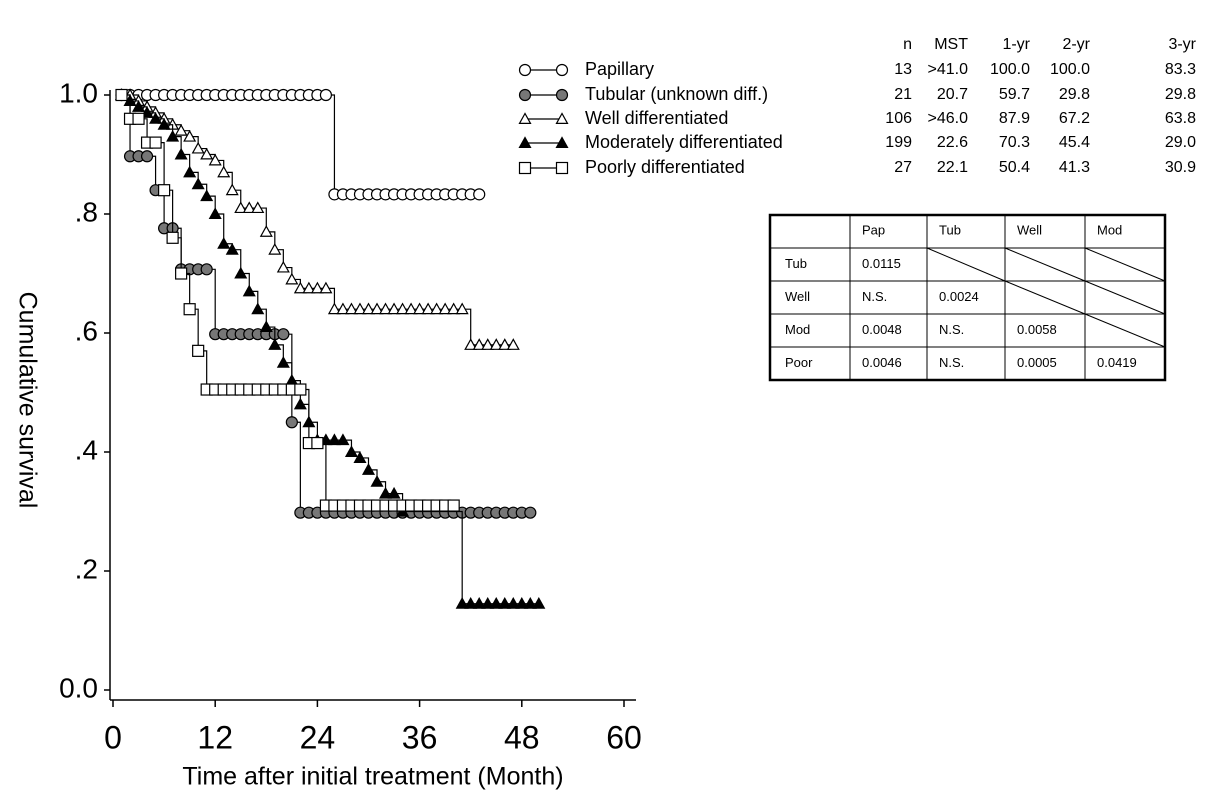  What do you see at coordinates (113, 737) in the screenshot?
I see `x-tick-label: 0` at bounding box center [113, 737].